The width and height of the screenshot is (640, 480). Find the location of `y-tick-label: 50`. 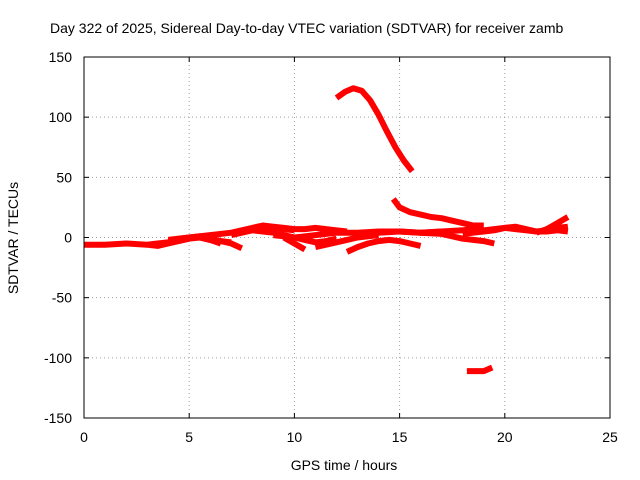

y-tick-label: 50 is located at coordinates (64, 177).